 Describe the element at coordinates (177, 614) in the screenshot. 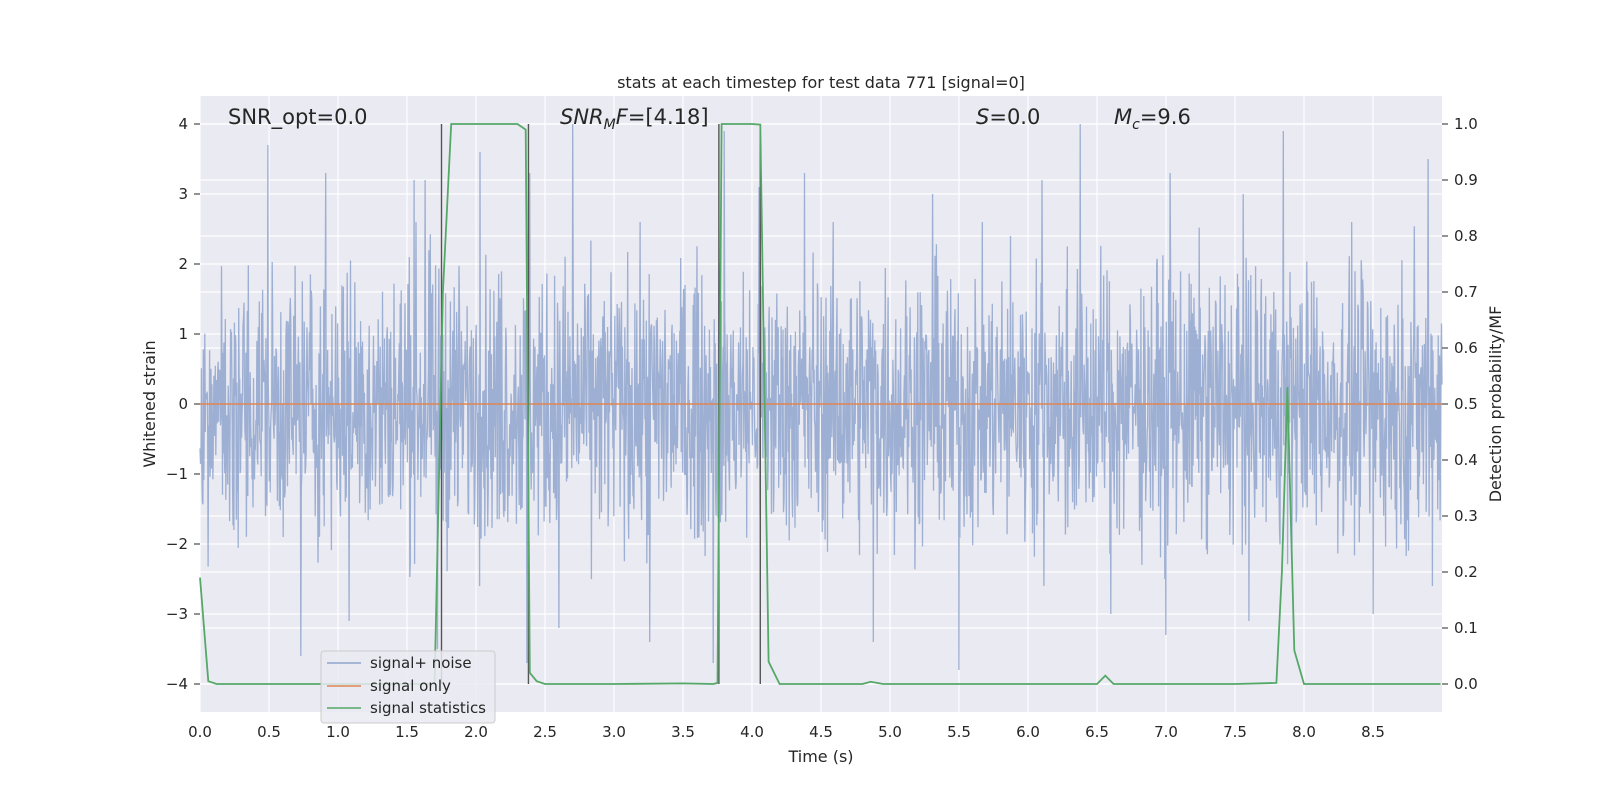

I see `y-tick-label-left: −3` at that location.